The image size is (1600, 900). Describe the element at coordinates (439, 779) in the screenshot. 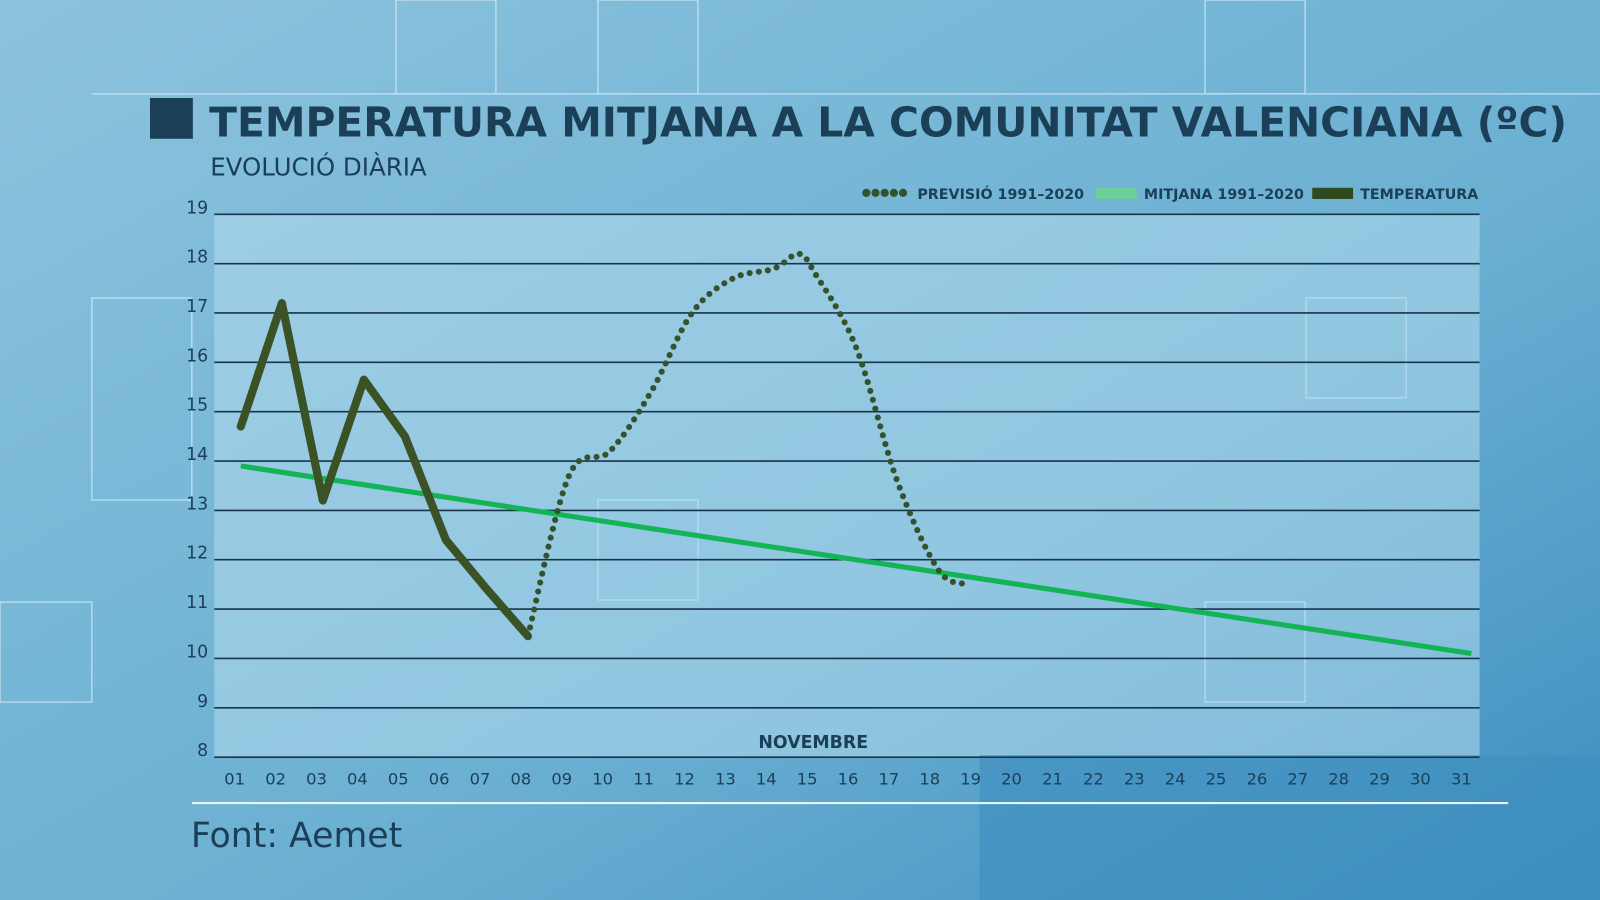

I see `x-tick-label: 06` at that location.